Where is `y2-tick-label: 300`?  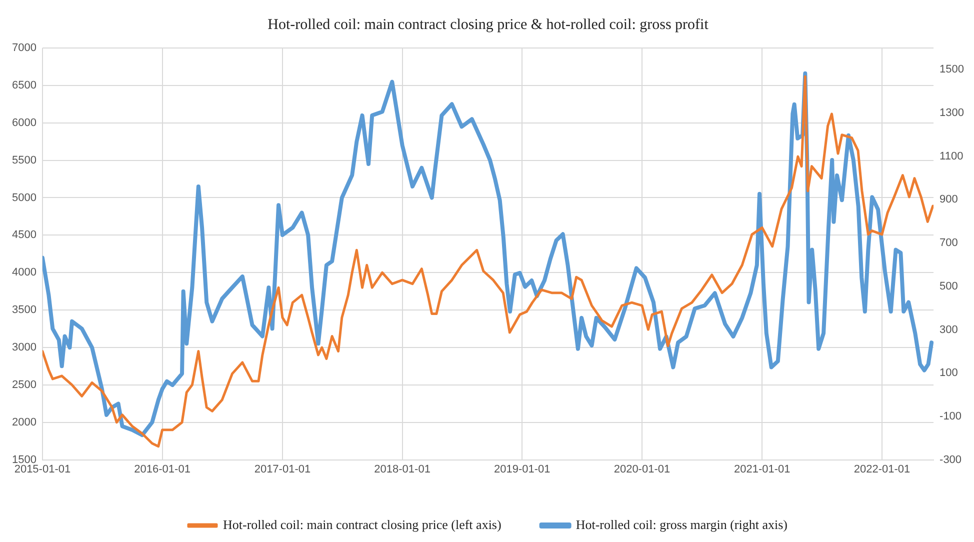 y2-tick-label: 300 is located at coordinates (949, 330).